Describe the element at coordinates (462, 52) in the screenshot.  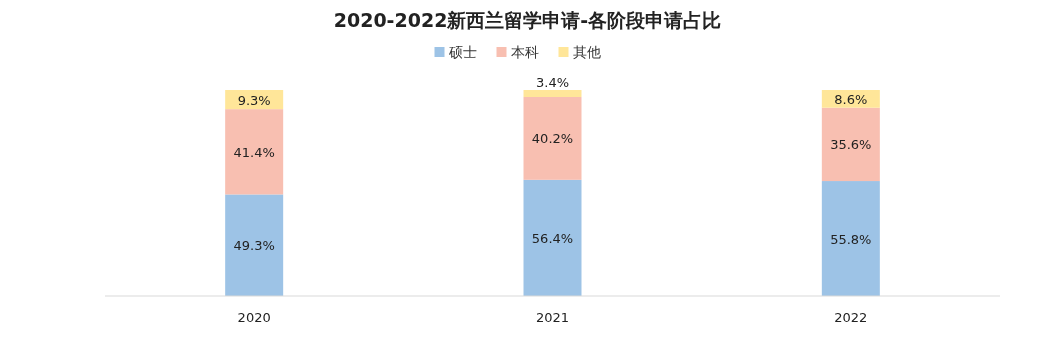
I see `legend-label: 硕士` at that location.